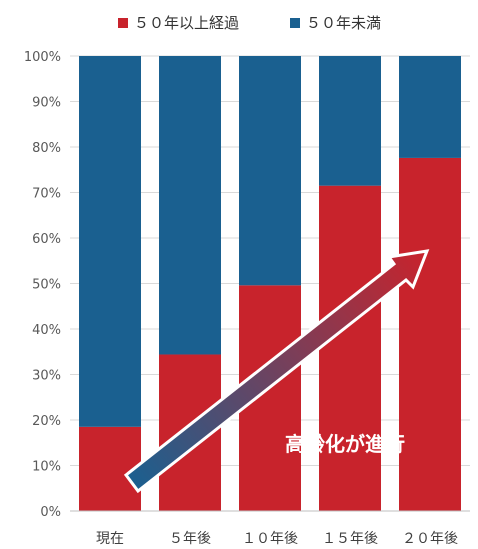 The image size is (478, 549). I want to click on y-tick-label: 0%, so click(50, 512).